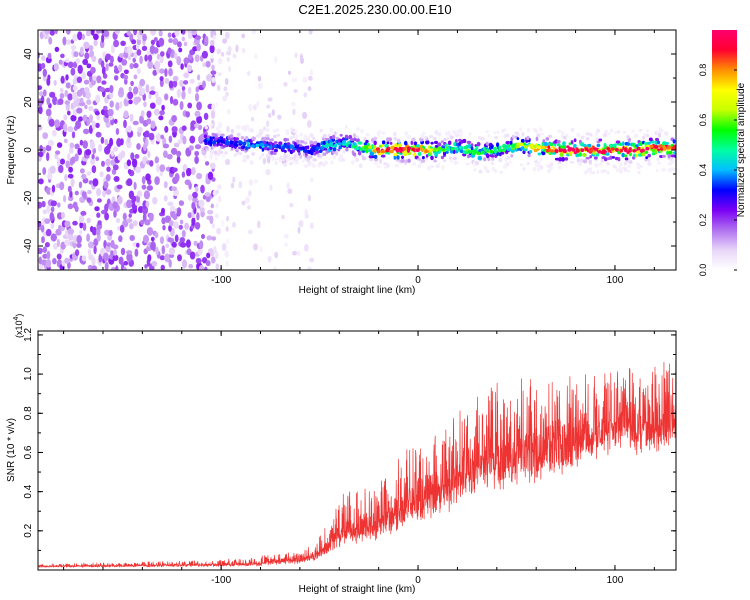  I want to click on x-tick-label: -100, so click(221, 580).